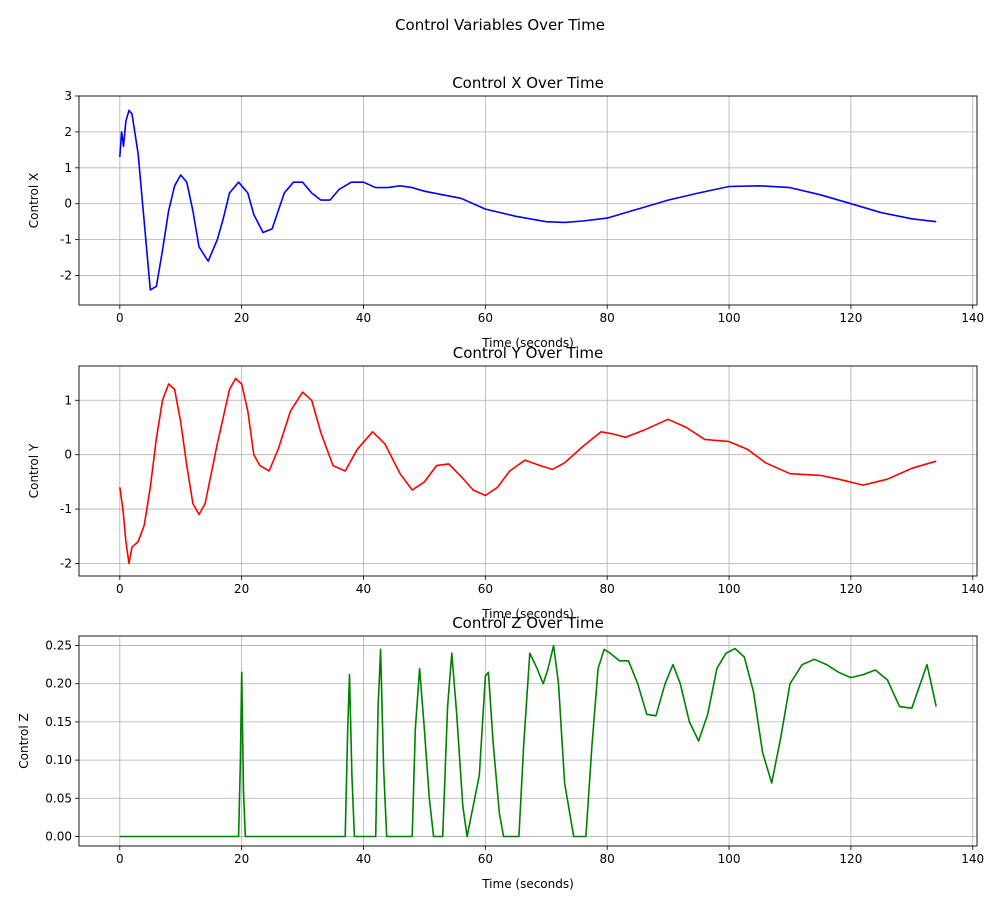  I want to click on x-tick-label: 20, so click(241, 589).